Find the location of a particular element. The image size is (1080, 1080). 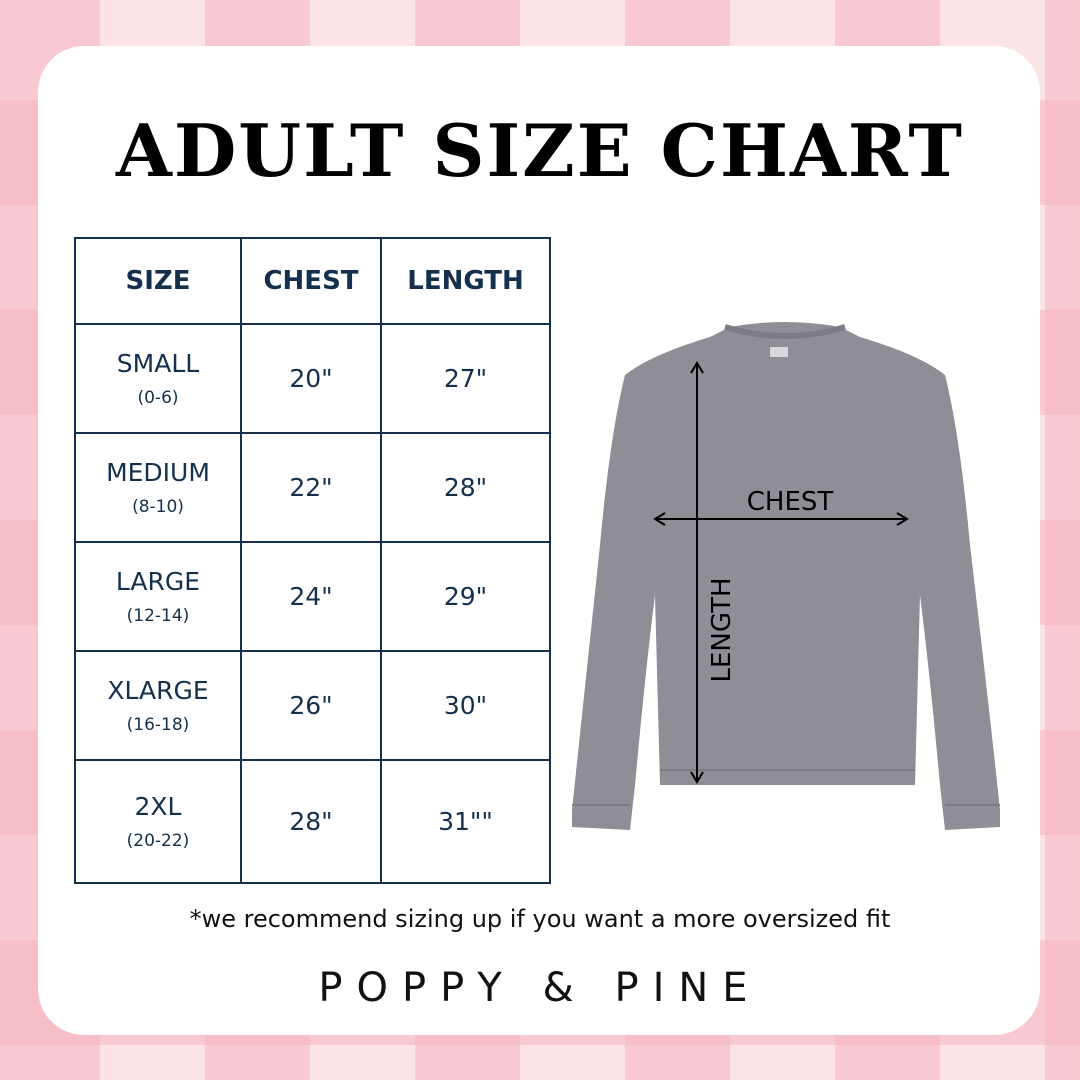

size-range: (16-18) is located at coordinates (158, 725).